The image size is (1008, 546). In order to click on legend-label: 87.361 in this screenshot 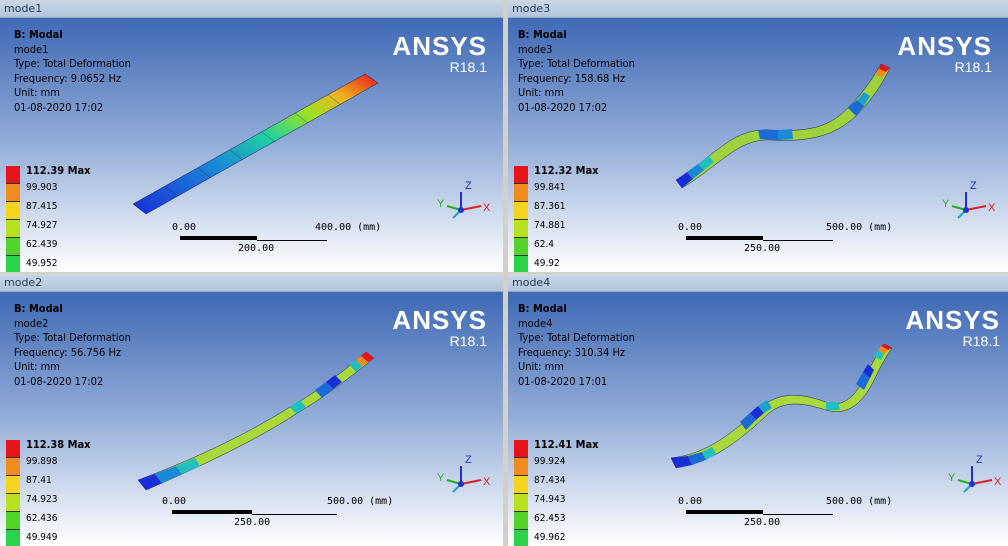, I will do `click(550, 206)`.